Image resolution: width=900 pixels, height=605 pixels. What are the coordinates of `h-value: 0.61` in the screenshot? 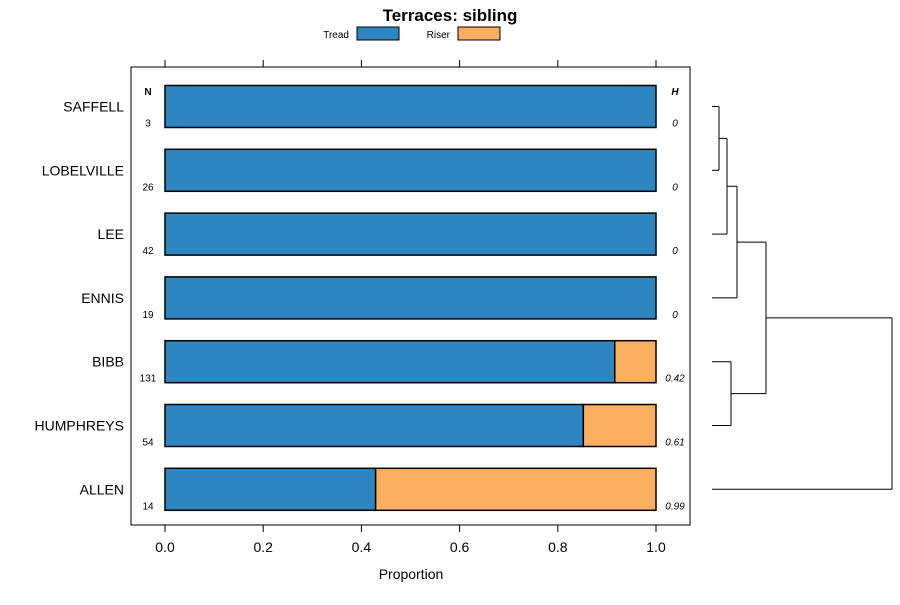 It's located at (674, 443).